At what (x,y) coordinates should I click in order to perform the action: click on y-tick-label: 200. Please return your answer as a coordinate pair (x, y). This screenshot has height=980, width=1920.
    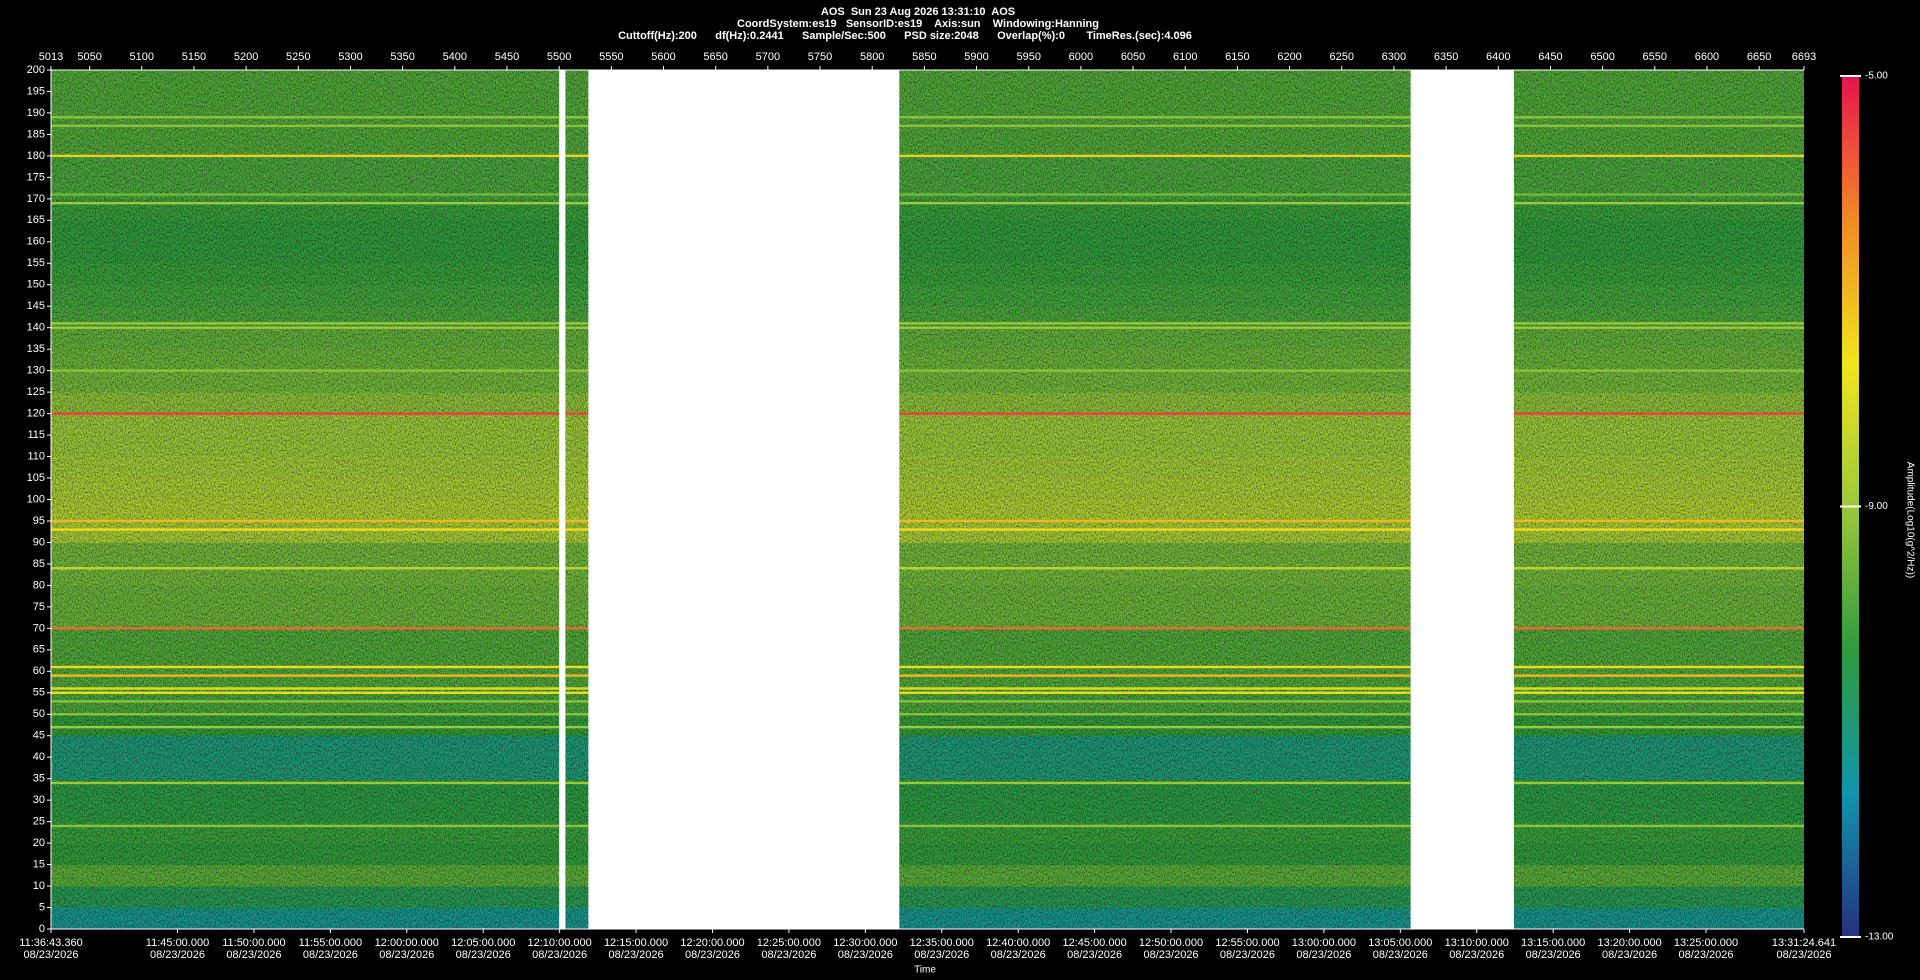
    Looking at the image, I should click on (36, 70).